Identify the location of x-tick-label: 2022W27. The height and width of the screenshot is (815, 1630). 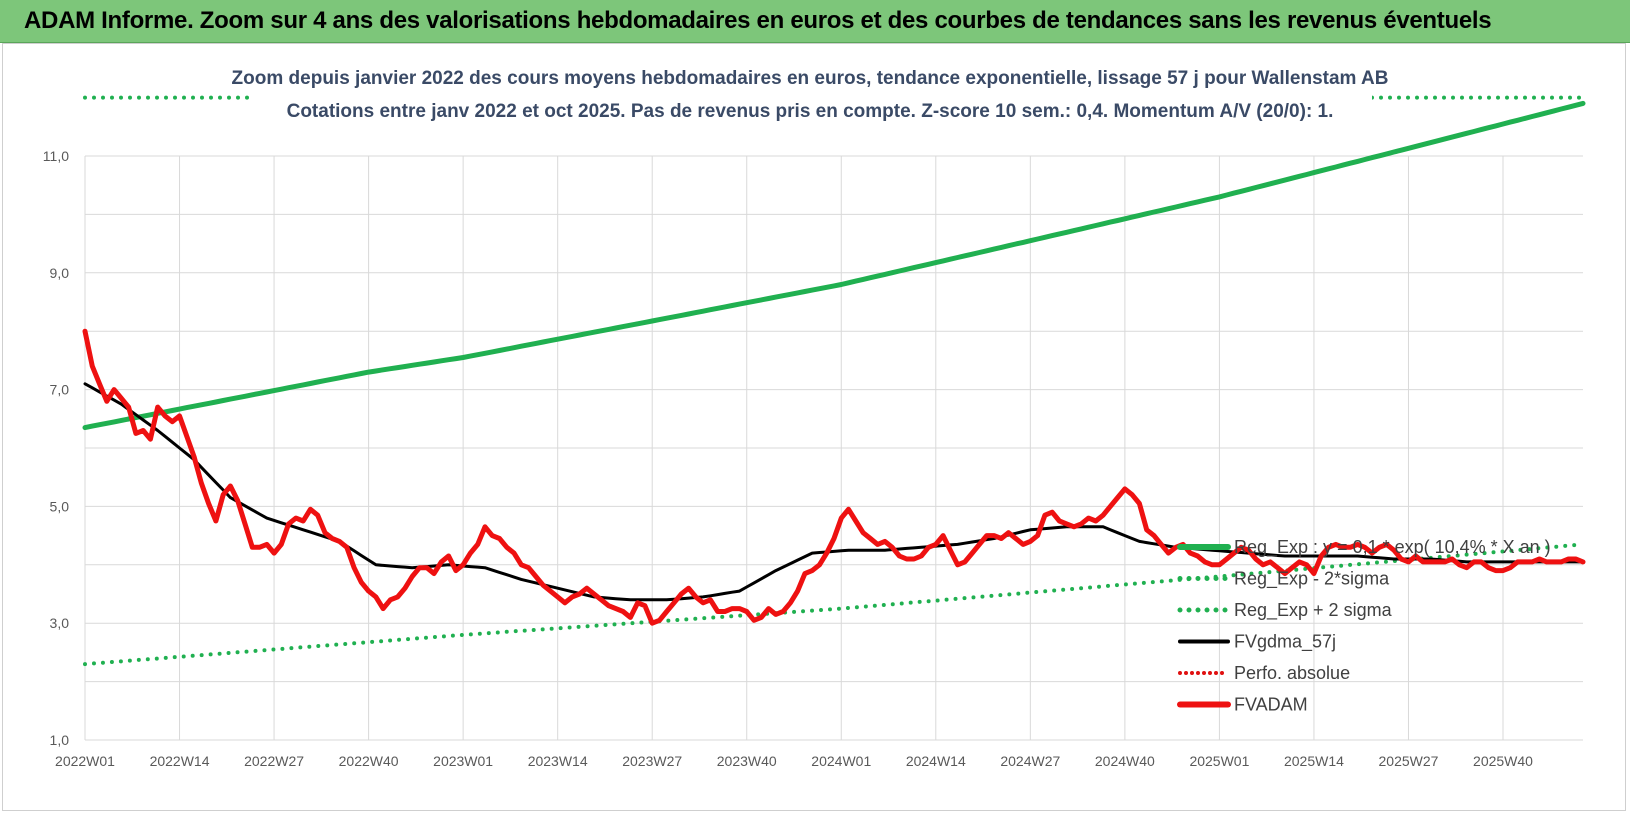
(274, 761).